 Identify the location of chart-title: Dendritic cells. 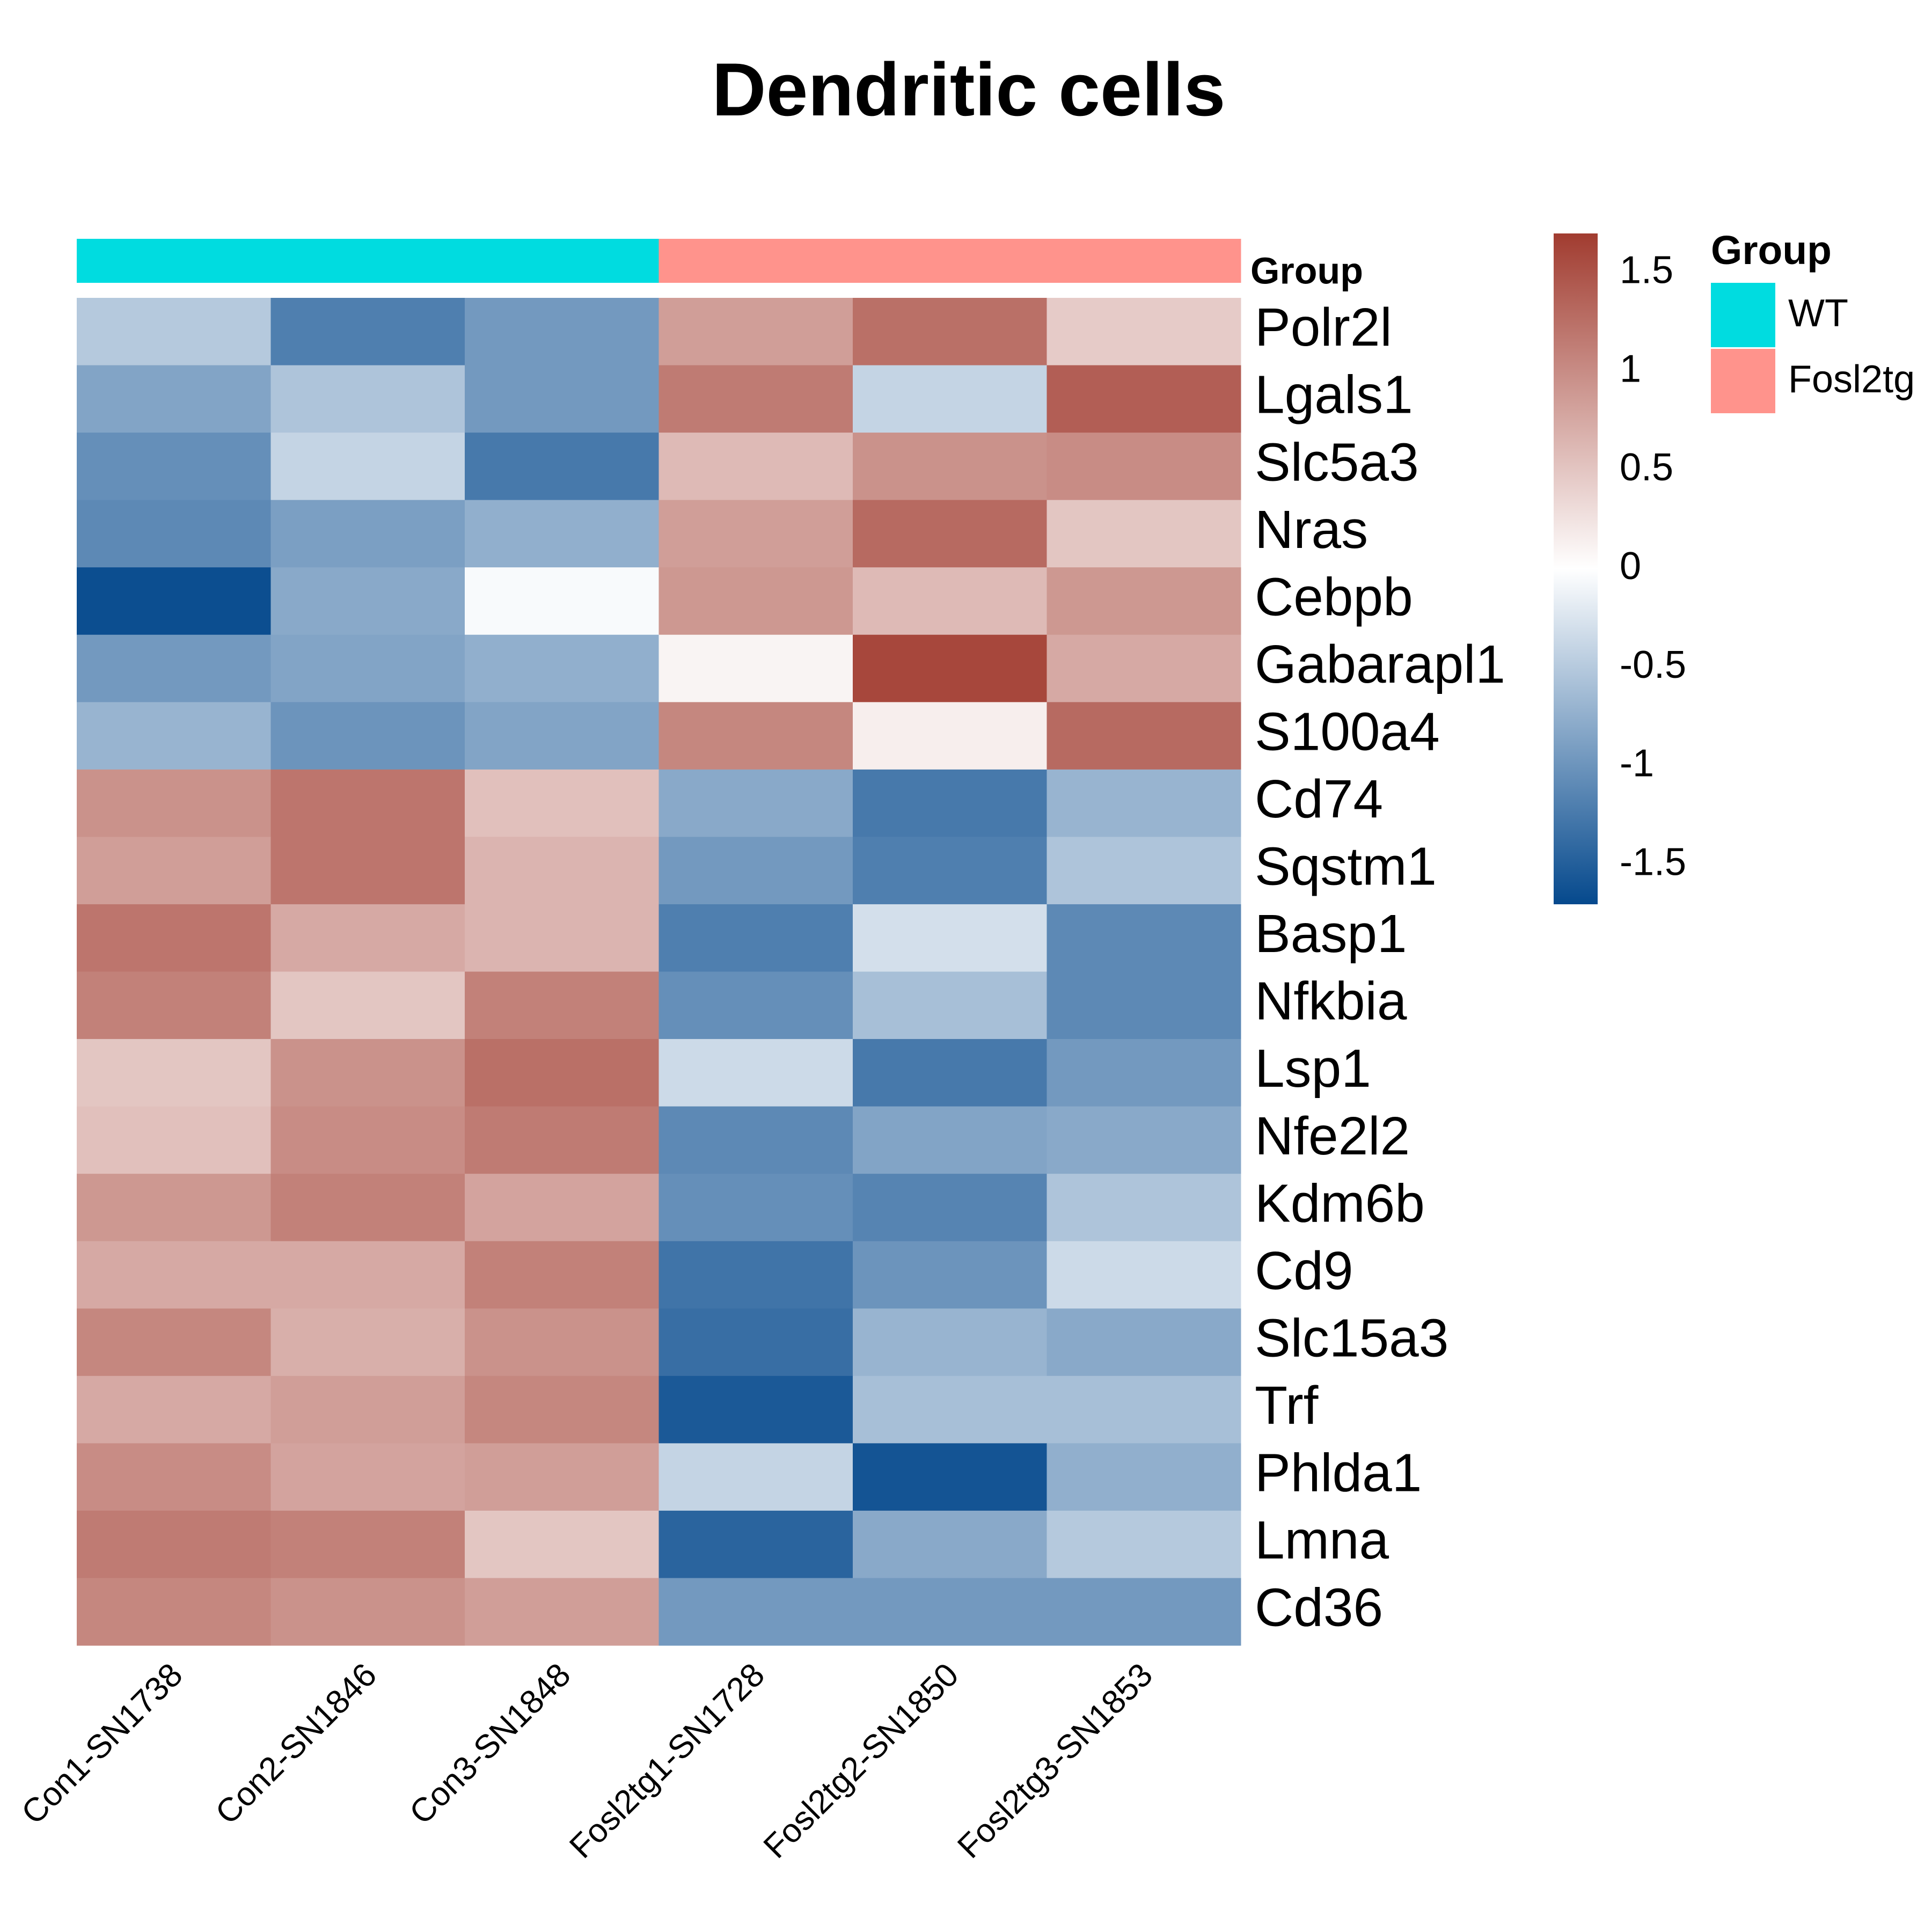
(968, 89).